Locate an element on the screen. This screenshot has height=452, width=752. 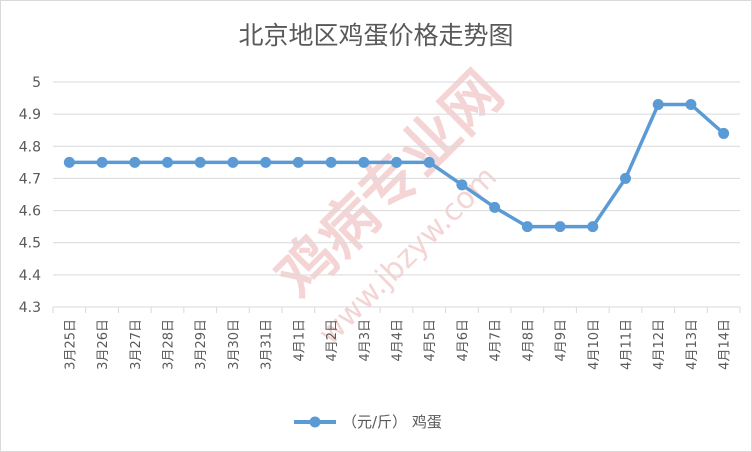
x-tick-label: 4月6日 is located at coordinates (463, 340).